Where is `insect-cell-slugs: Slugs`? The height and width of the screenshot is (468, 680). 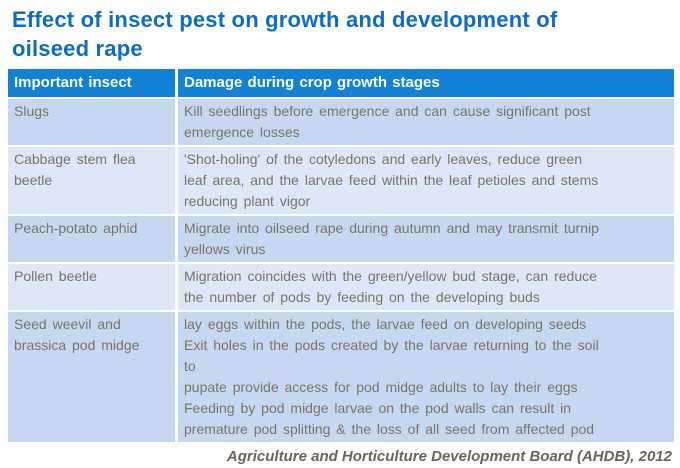
insect-cell-slugs: Slugs is located at coordinates (91, 122).